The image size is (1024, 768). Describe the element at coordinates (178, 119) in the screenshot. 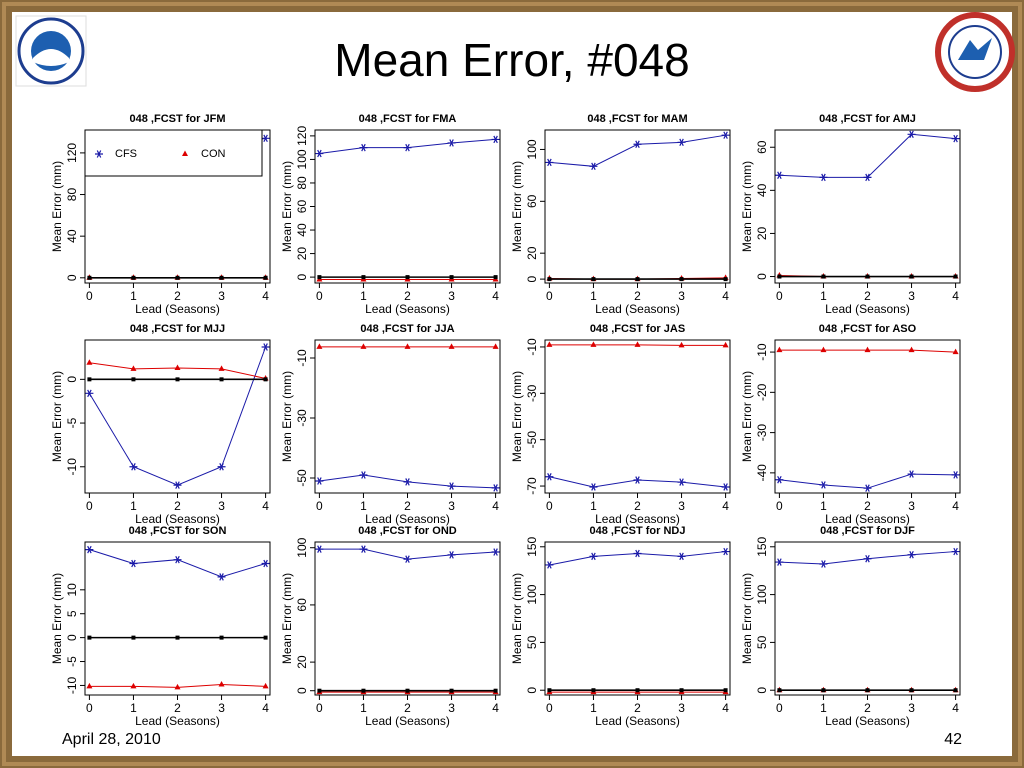

I see `plot-title: 048 ,FCST for JFM` at that location.